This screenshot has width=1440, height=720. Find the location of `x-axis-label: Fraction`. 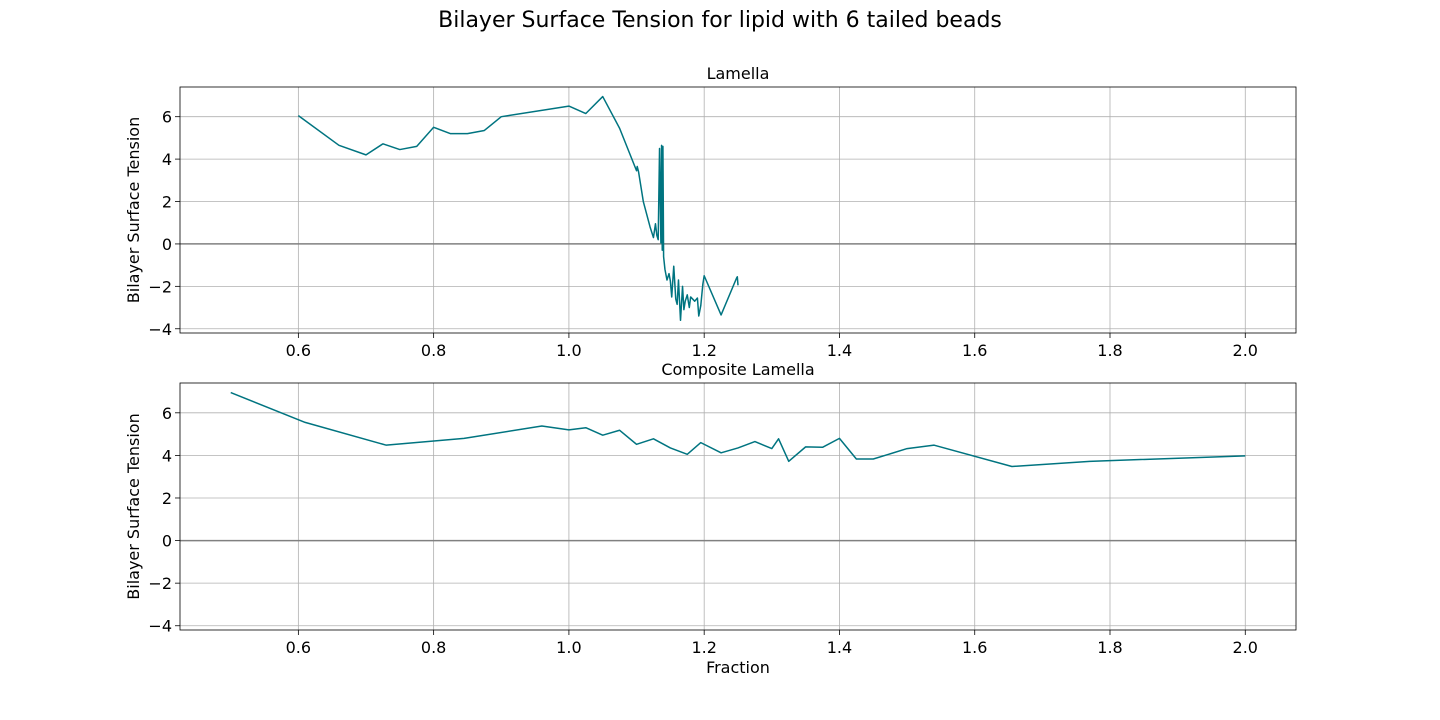

x-axis-label: Fraction is located at coordinates (738, 667).